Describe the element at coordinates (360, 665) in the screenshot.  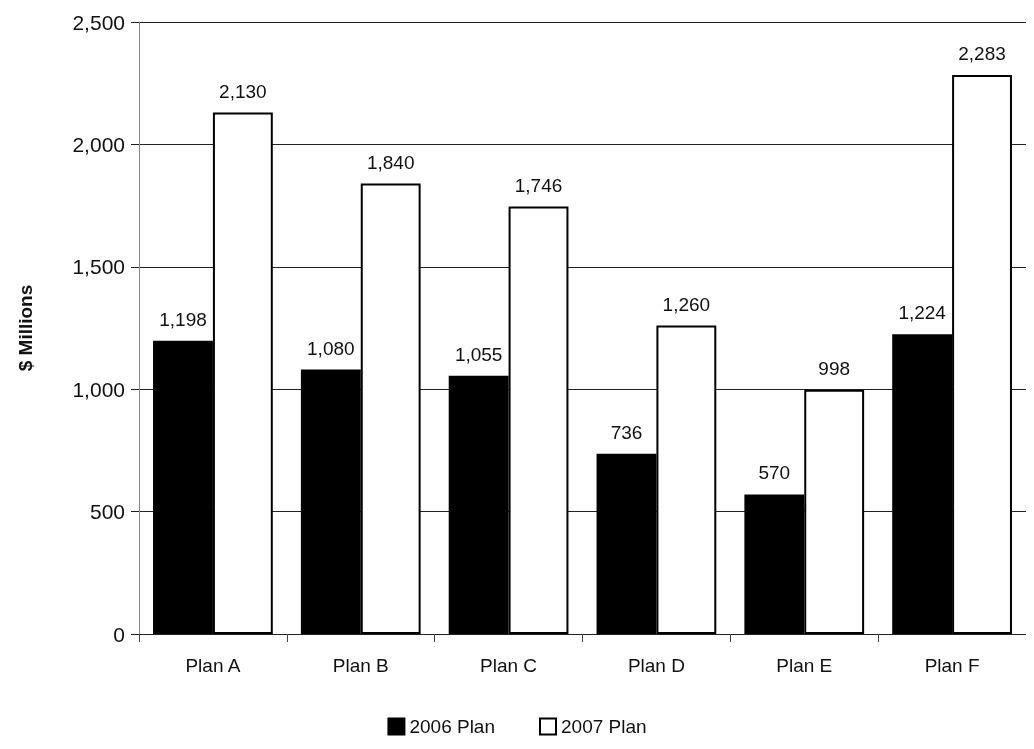
I see `x-tick-label: Plan B` at that location.